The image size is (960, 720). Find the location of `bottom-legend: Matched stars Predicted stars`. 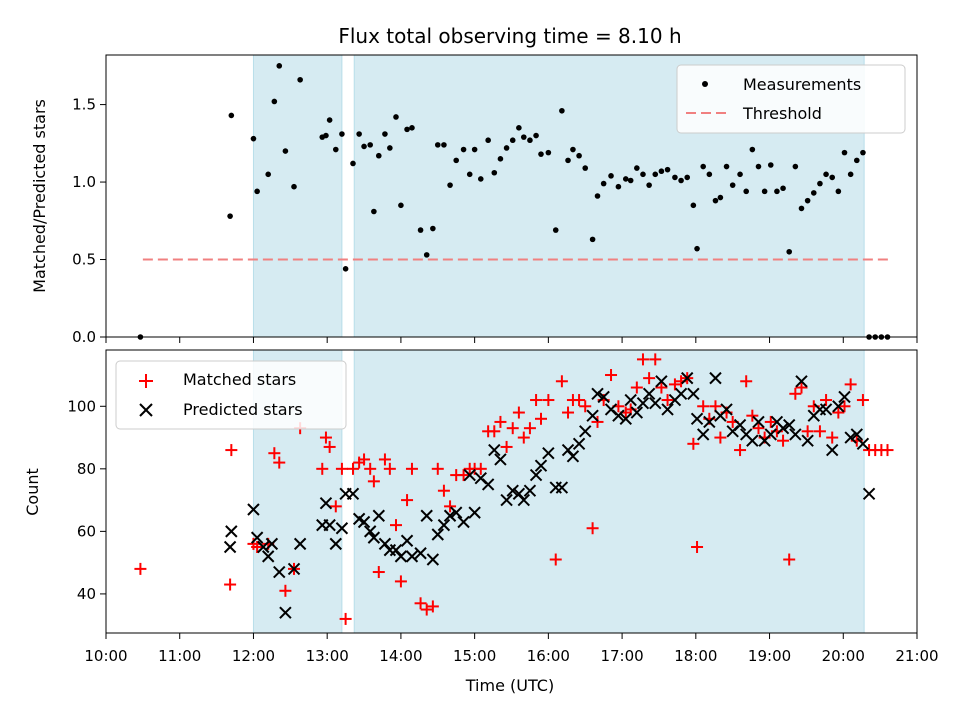

bottom-legend: Matched stars Predicted stars is located at coordinates (231, 395).